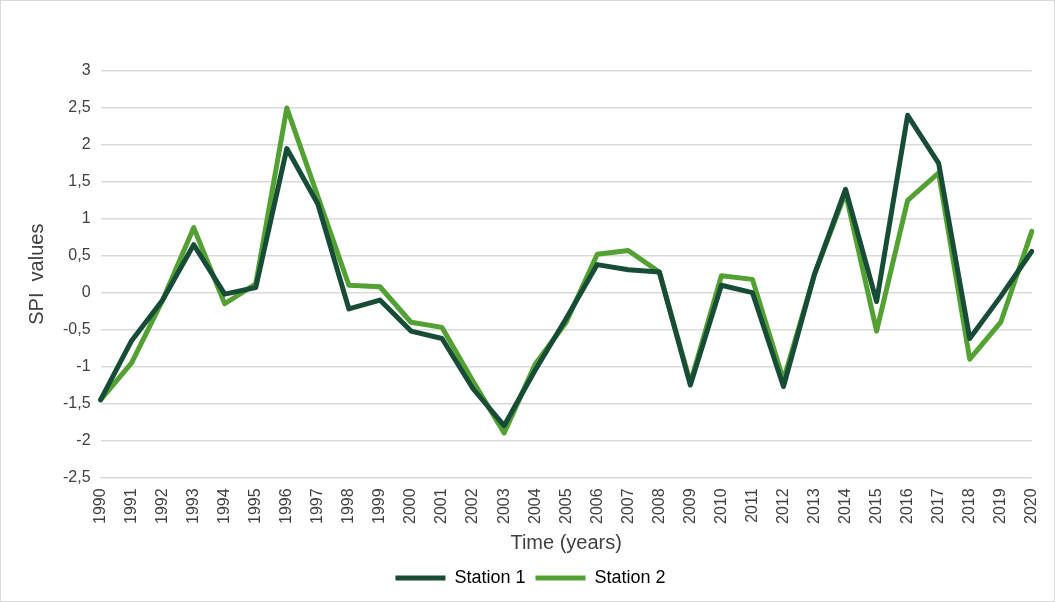 Image resolution: width=1055 pixels, height=602 pixels. What do you see at coordinates (596, 506) in the screenshot?
I see `x-tick-label: 2006` at bounding box center [596, 506].